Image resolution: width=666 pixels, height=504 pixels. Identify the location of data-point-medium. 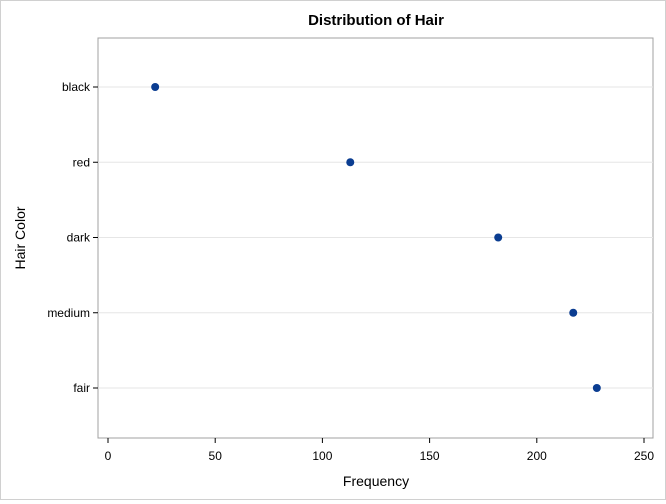
(573, 312).